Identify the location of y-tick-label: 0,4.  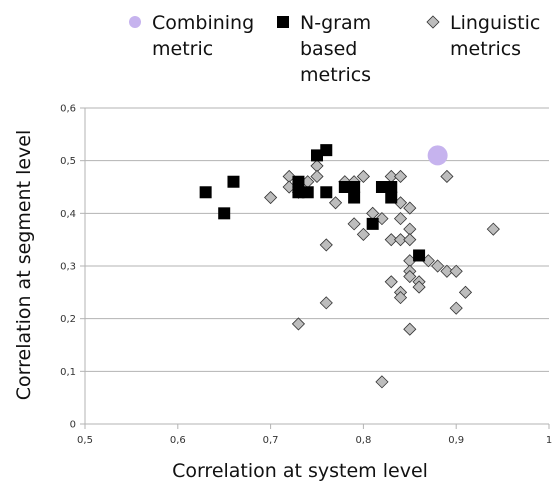
(68, 214).